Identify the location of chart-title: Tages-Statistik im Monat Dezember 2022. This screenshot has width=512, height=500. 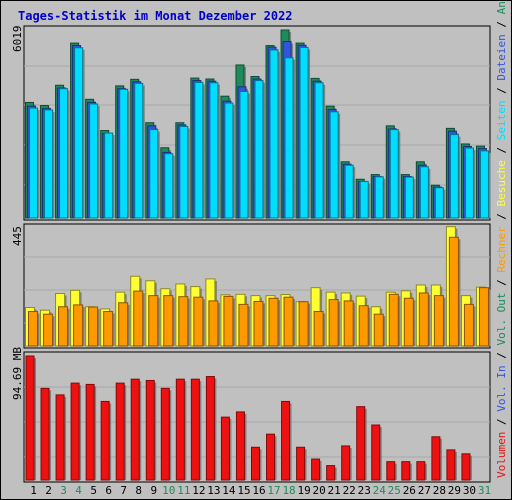
(155, 16).